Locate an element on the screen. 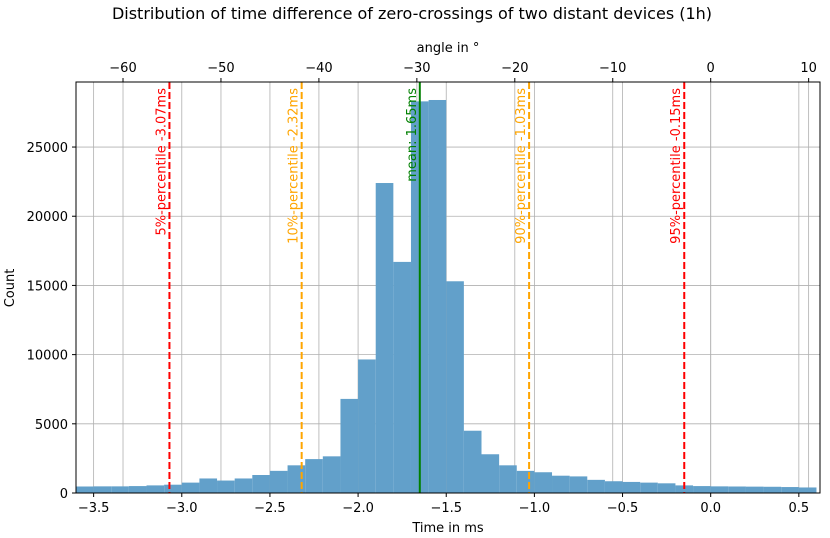 This screenshot has width=830, height=538. x-axis-label: Time in ms is located at coordinates (447, 528).